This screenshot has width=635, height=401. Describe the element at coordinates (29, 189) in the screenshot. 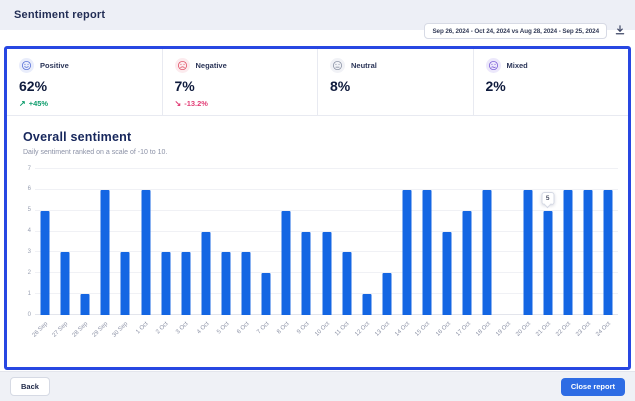

I see `y-axis-tick-label: 6` at that location.